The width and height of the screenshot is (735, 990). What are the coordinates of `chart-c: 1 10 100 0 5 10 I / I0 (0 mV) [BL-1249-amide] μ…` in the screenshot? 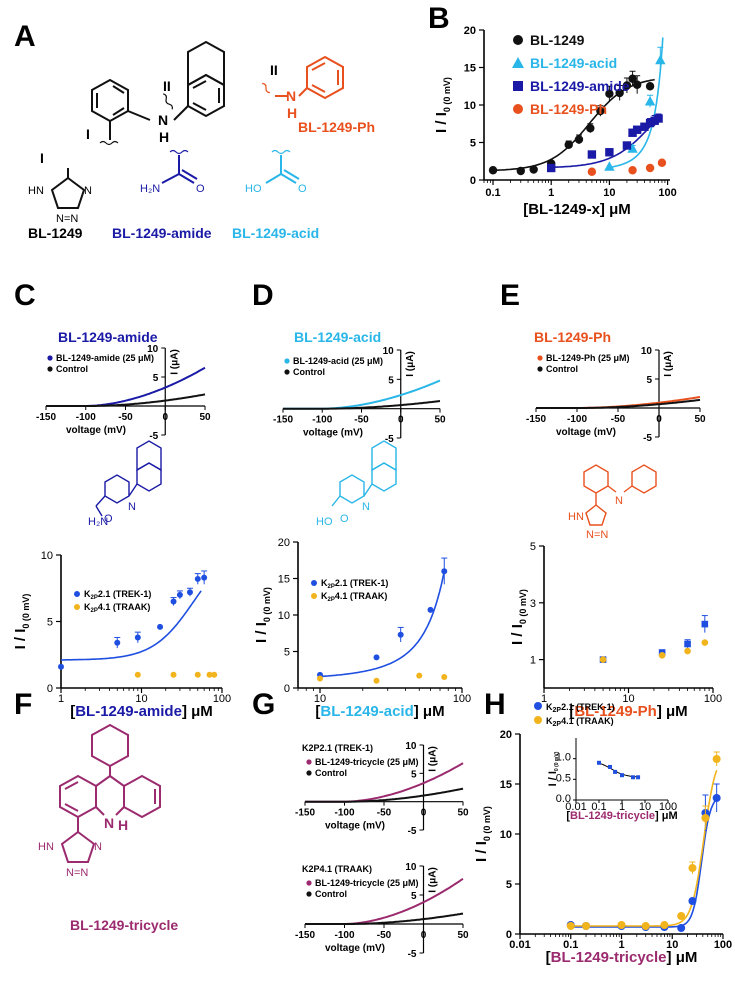 It's located at (121, 635).